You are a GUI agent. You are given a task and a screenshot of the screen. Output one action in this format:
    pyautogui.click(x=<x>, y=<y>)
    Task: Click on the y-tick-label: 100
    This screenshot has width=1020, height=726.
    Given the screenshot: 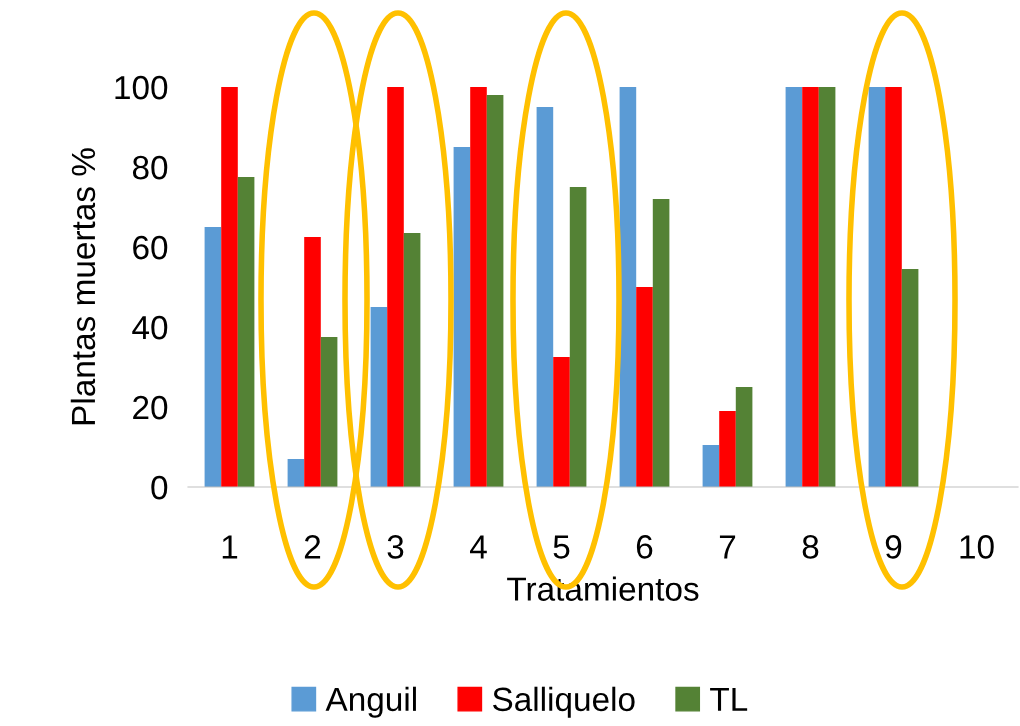 What is the action you would take?
    pyautogui.click(x=141, y=87)
    